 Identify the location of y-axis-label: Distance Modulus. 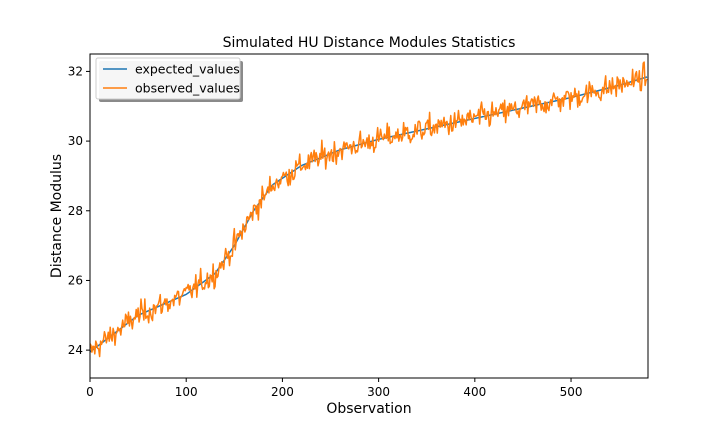
(57, 216).